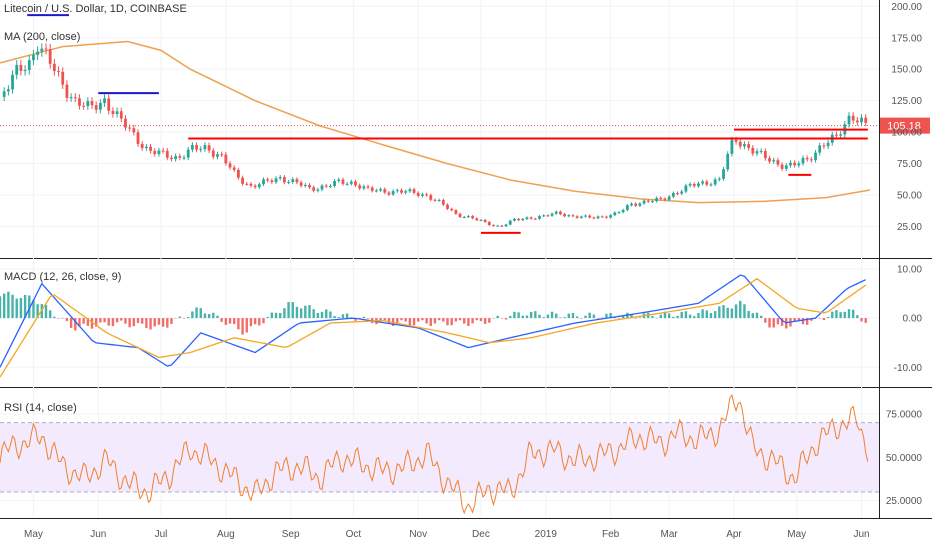 Image resolution: width=932 pixels, height=550 pixels. I want to click on time-tick-label: Mar, so click(670, 534).